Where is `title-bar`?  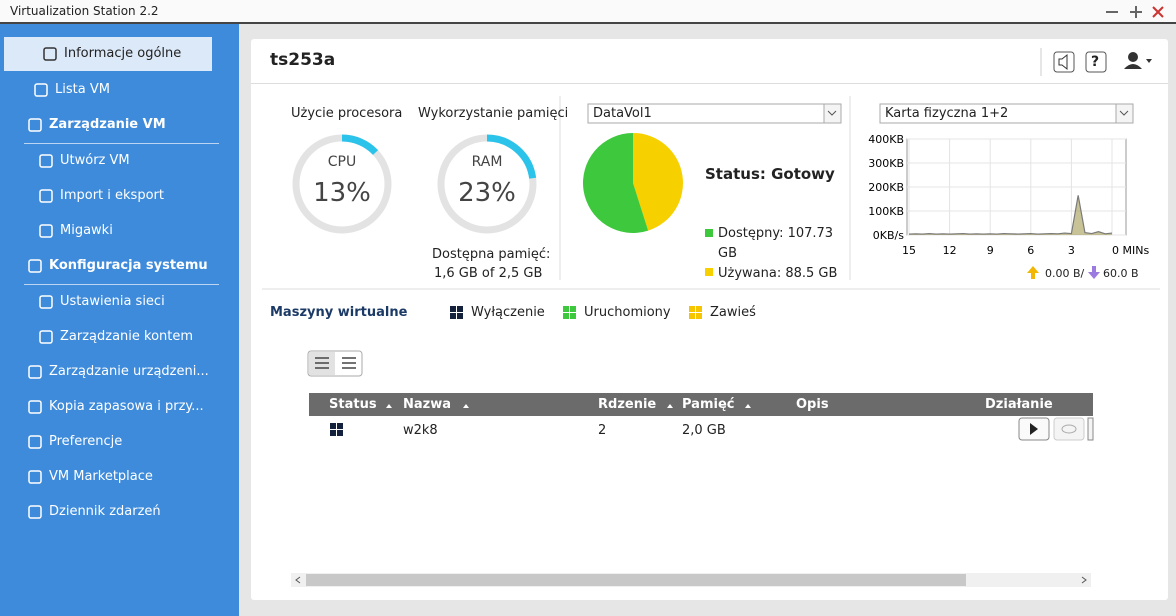
title-bar is located at coordinates (588, 12).